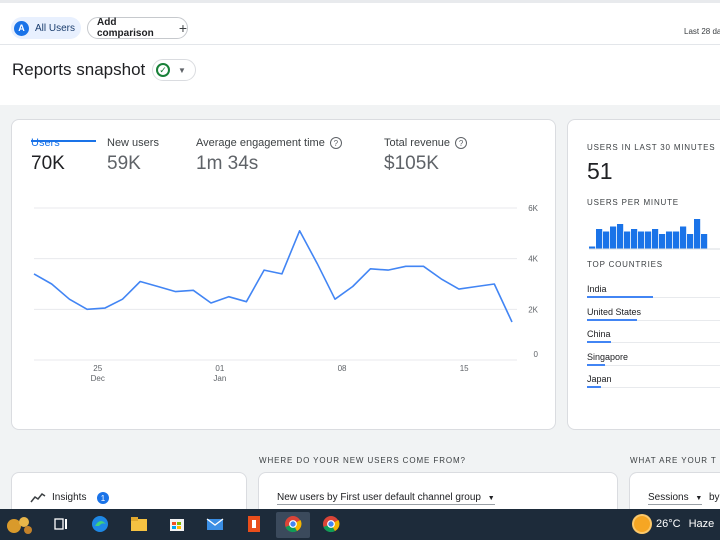 The width and height of the screenshot is (720, 540). What do you see at coordinates (61, 524) in the screenshot?
I see `task-view-icon` at bounding box center [61, 524].